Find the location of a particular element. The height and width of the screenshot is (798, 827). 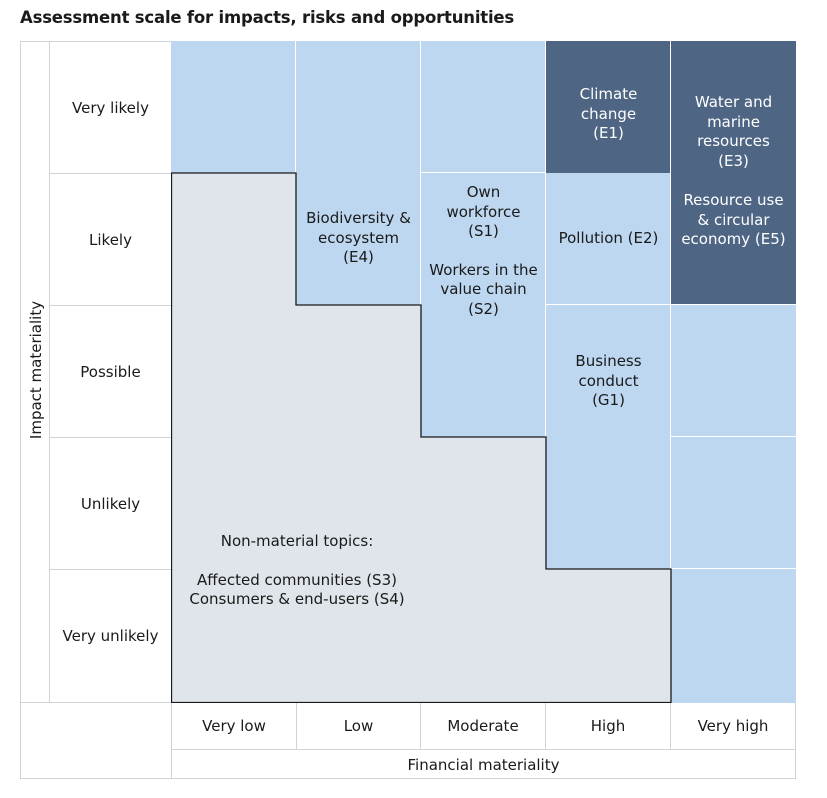

x-level-low: Low is located at coordinates (358, 726).